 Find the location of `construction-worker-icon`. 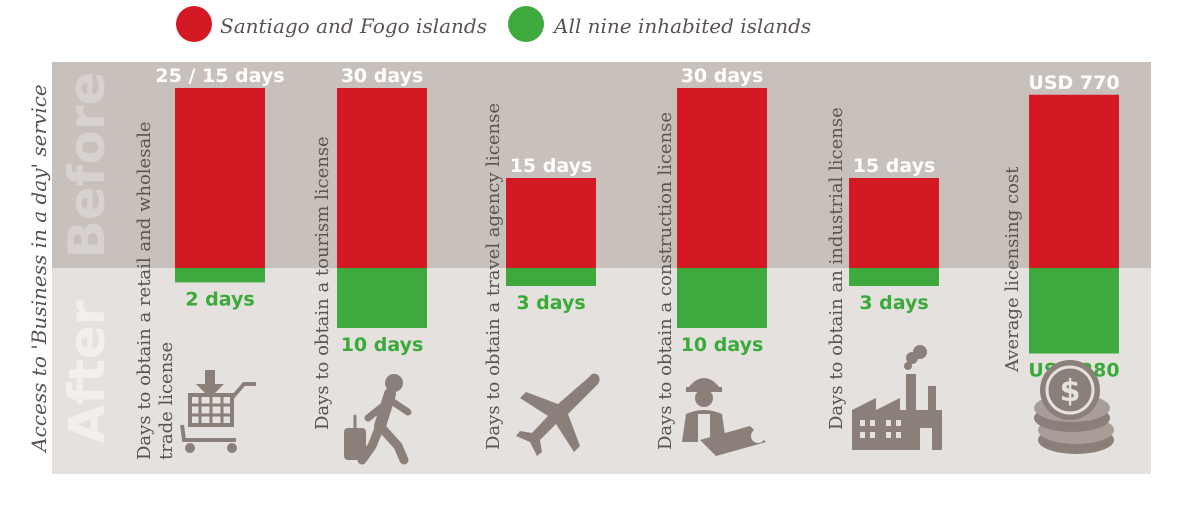

construction-worker-icon is located at coordinates (724, 417).